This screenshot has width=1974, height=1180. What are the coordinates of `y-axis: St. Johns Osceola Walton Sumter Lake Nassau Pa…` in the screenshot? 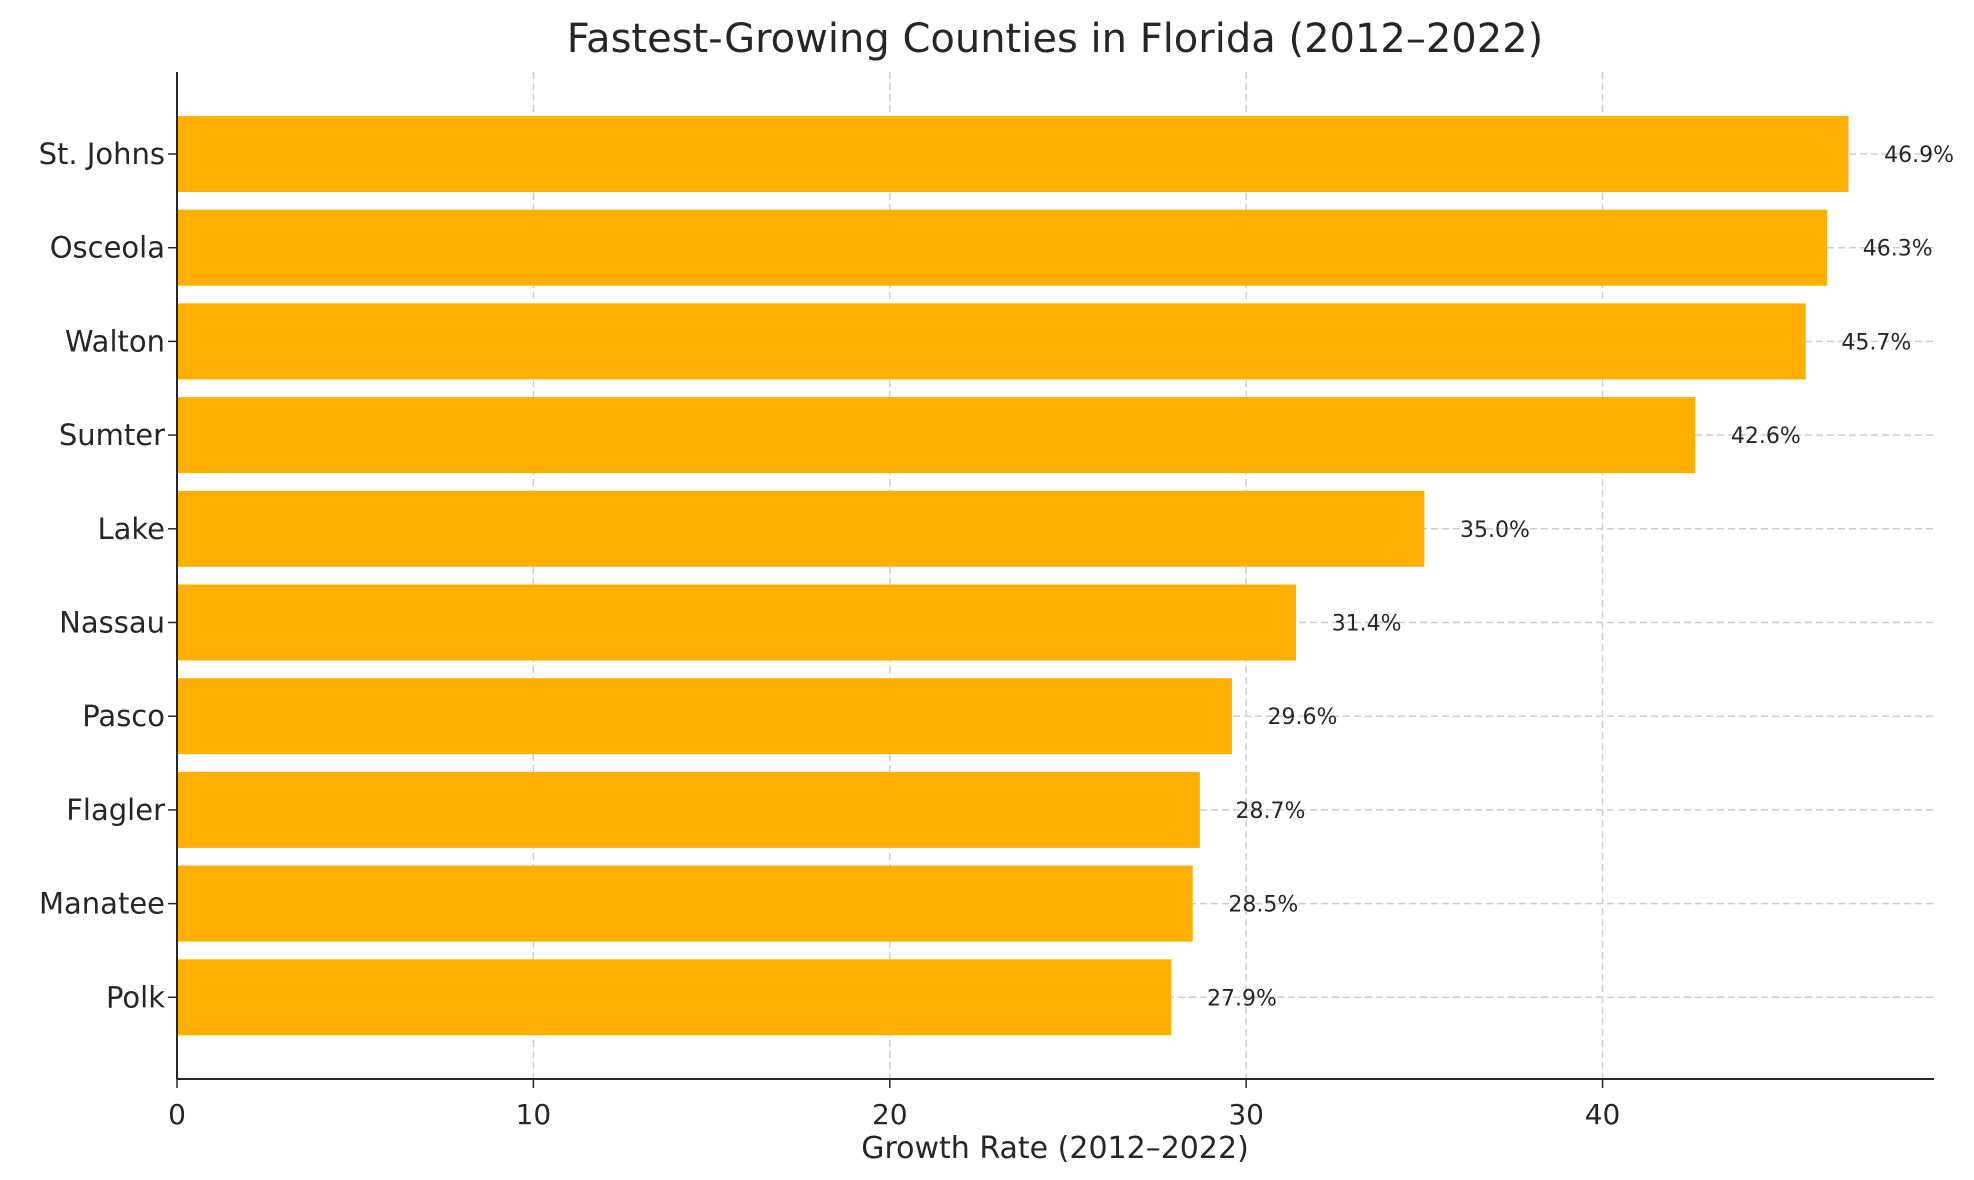 It's located at (108, 575).